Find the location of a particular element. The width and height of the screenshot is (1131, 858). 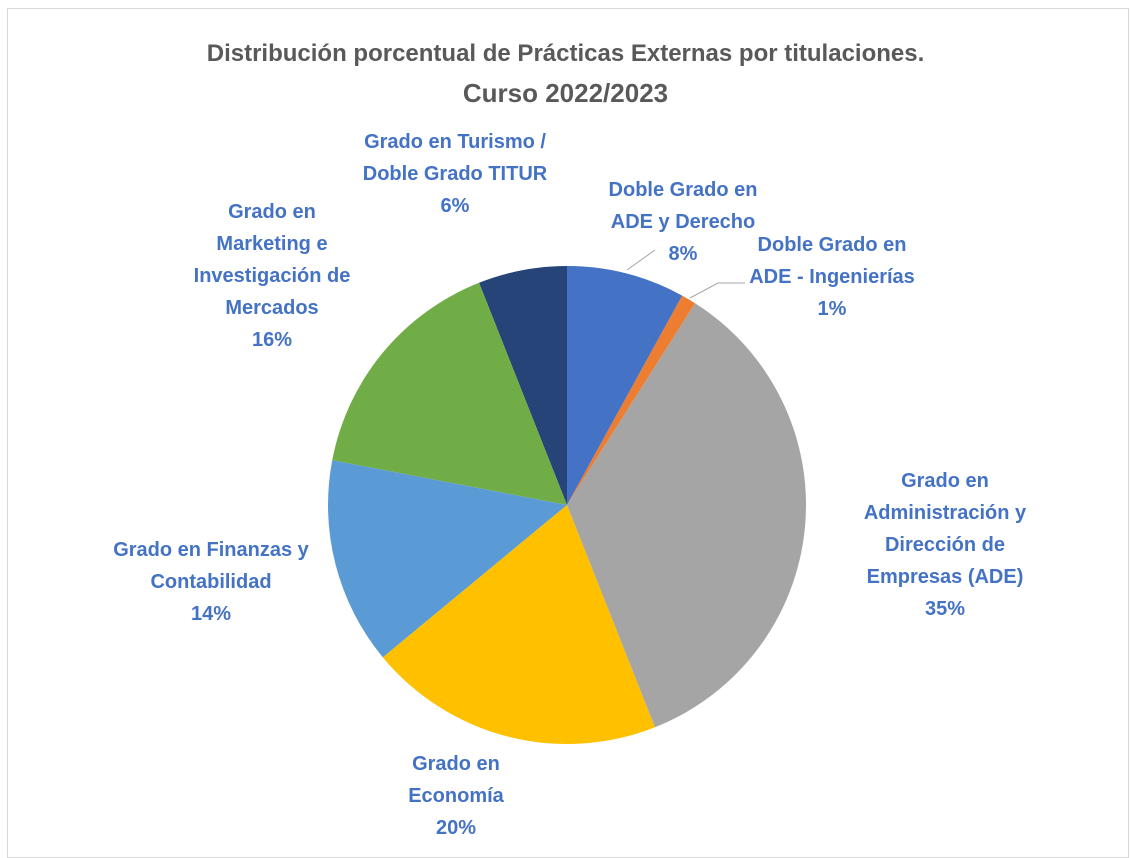

data-label: Grado en Economía 20% is located at coordinates (456, 796).